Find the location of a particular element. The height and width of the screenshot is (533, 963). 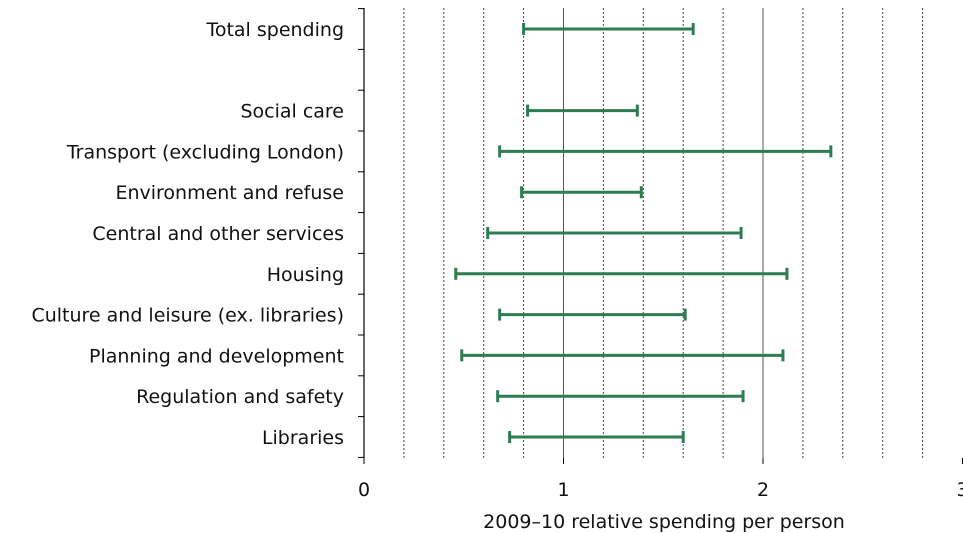

category-label: Housing is located at coordinates (305, 275).